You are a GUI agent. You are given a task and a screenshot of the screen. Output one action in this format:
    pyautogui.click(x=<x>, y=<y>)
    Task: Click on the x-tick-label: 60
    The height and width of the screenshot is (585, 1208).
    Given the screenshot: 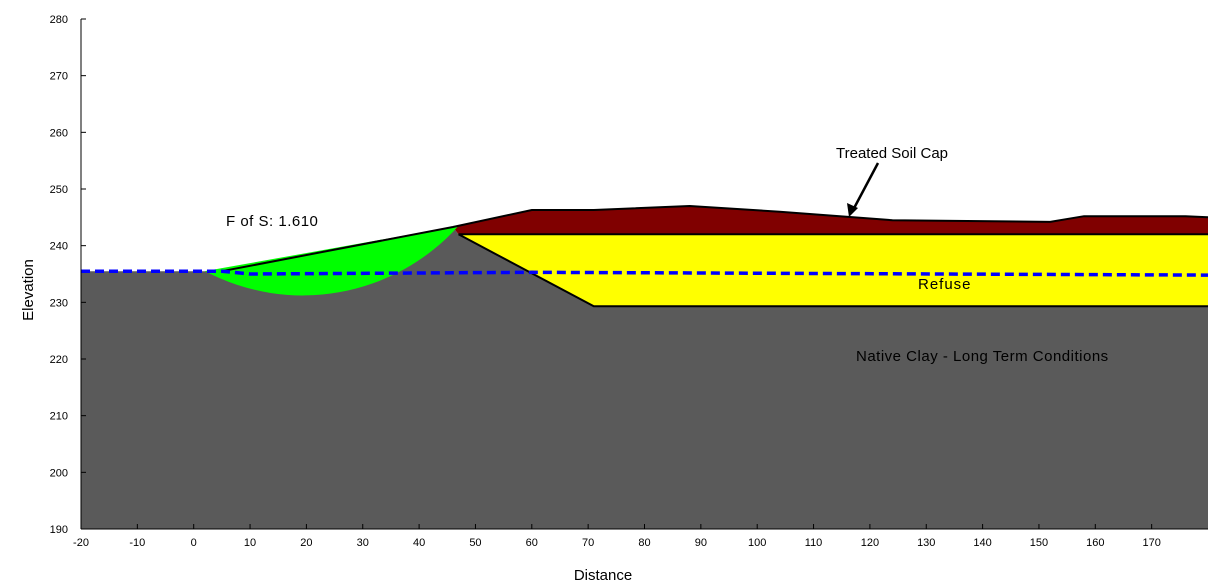 What is the action you would take?
    pyautogui.click(x=532, y=543)
    